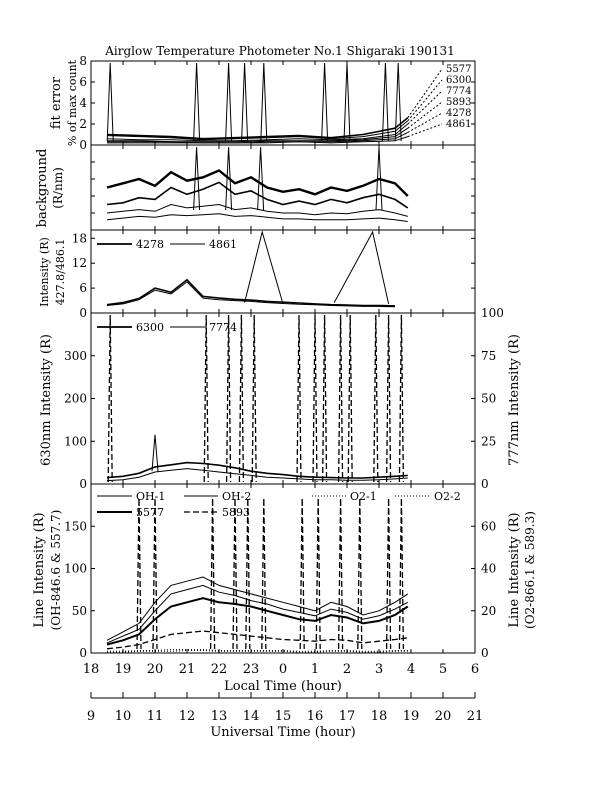 The height and width of the screenshot is (792, 612). What do you see at coordinates (492, 313) in the screenshot?
I see `red-ytick-right-label: 100` at bounding box center [492, 313].